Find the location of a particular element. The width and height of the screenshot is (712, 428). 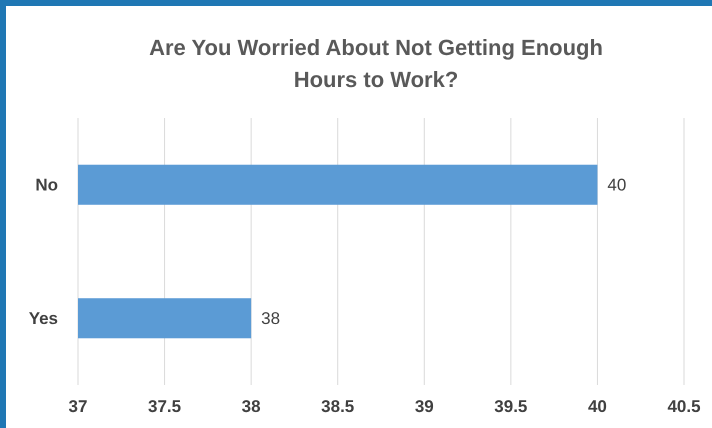

x-tick-label: 37 is located at coordinates (78, 406).